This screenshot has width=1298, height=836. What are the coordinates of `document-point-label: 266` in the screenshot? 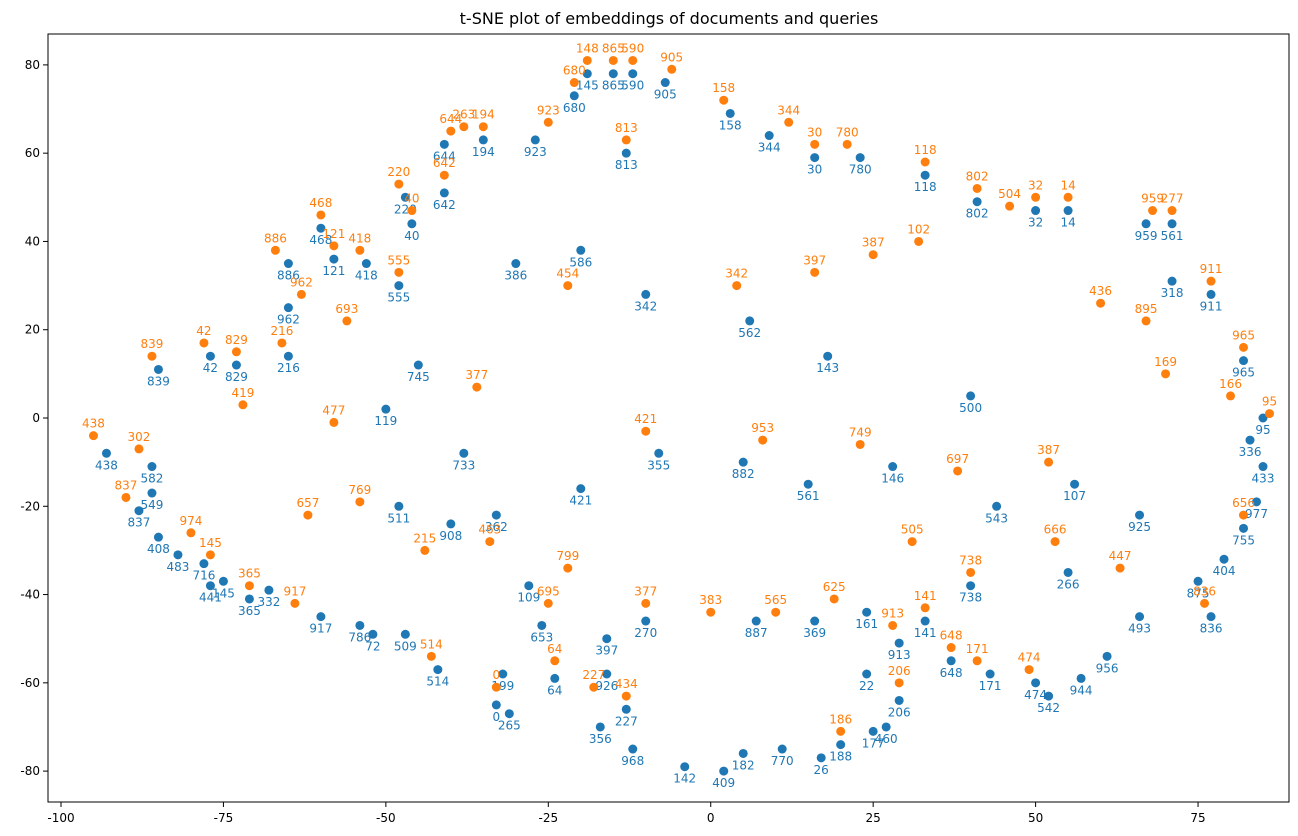 It's located at (1068, 584).